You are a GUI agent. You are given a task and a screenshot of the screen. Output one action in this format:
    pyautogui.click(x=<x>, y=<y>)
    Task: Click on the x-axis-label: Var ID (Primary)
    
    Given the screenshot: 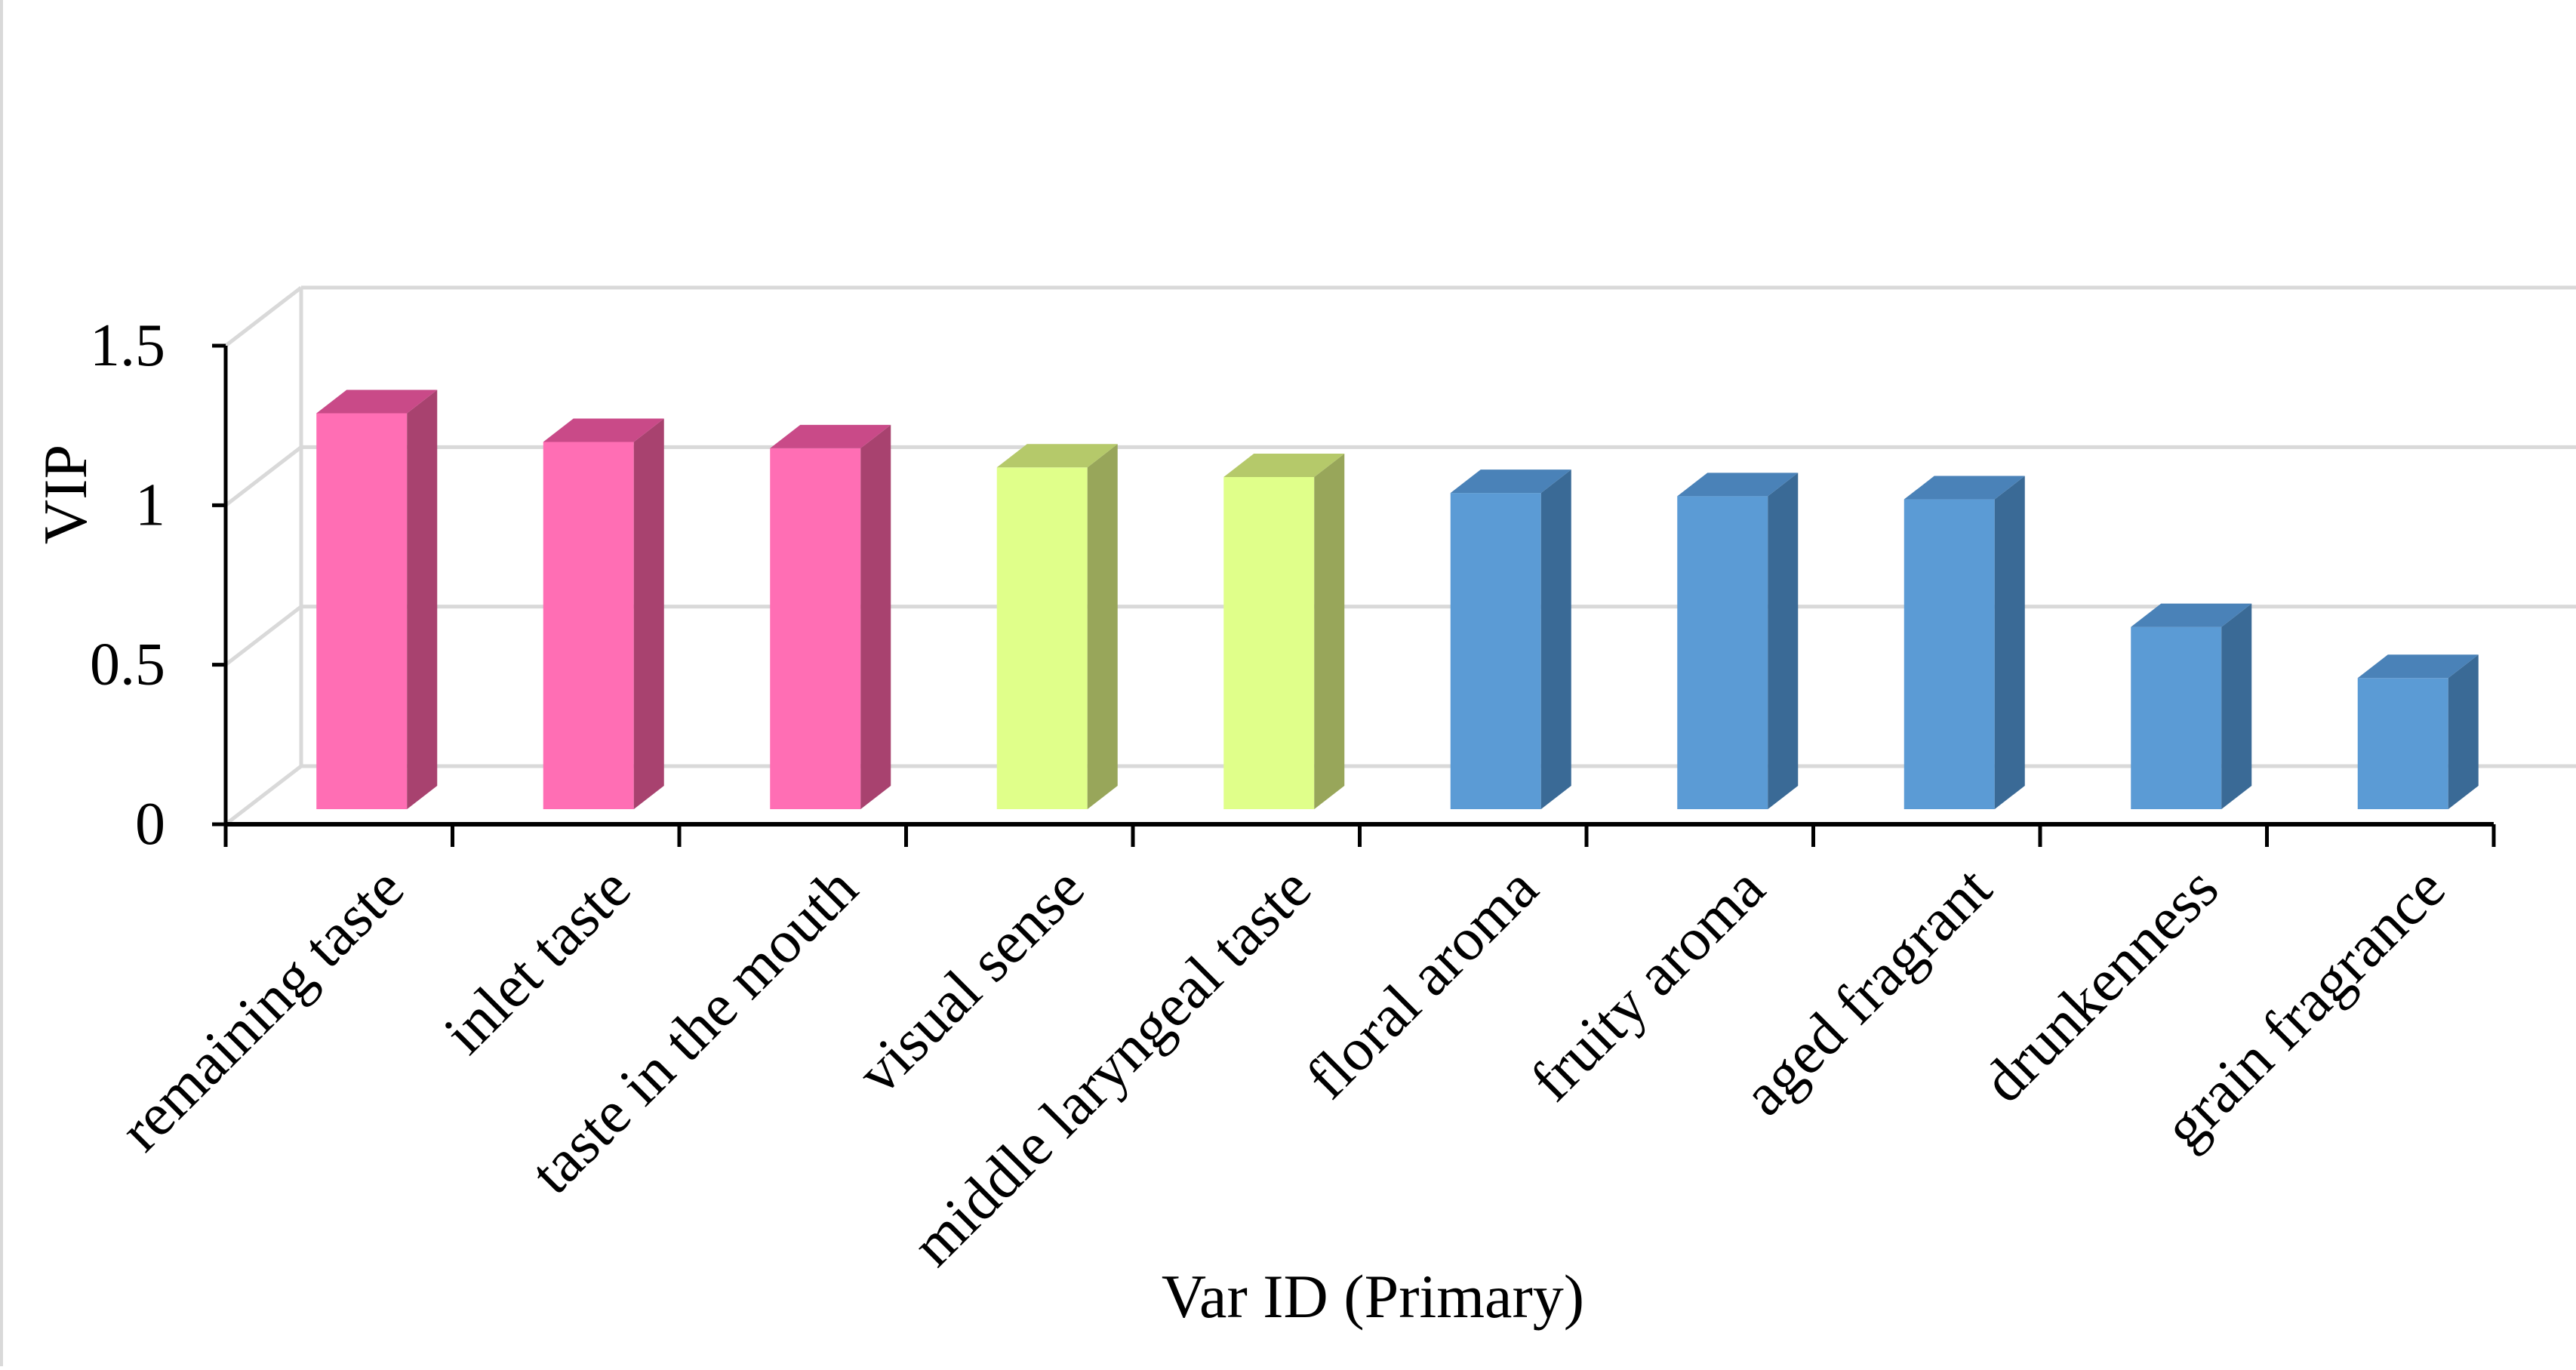 What is the action you would take?
    pyautogui.click(x=1373, y=1296)
    